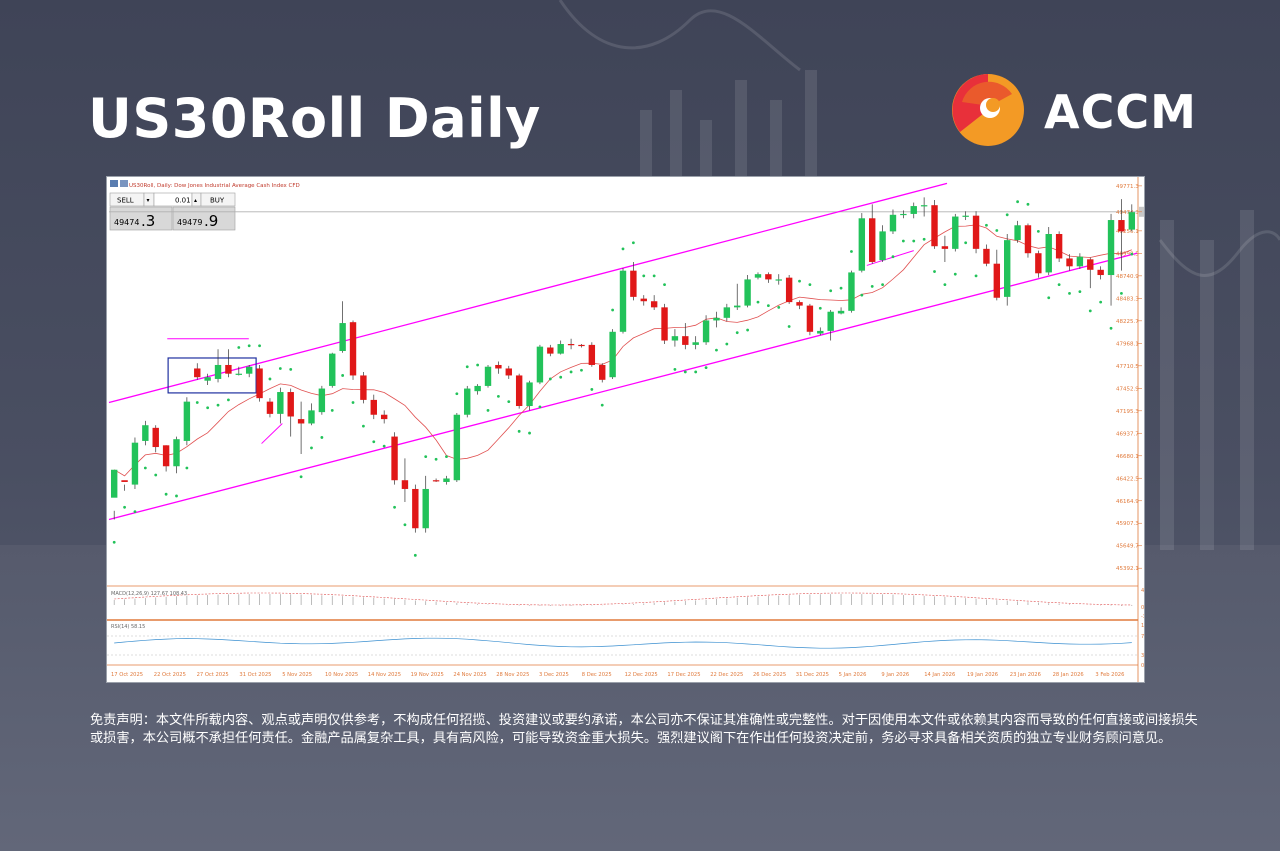  I want to click on trade-panel: SELL ▾ 0.01 ▴ BUY 49474 .3 49479 .9, so click(172, 211).